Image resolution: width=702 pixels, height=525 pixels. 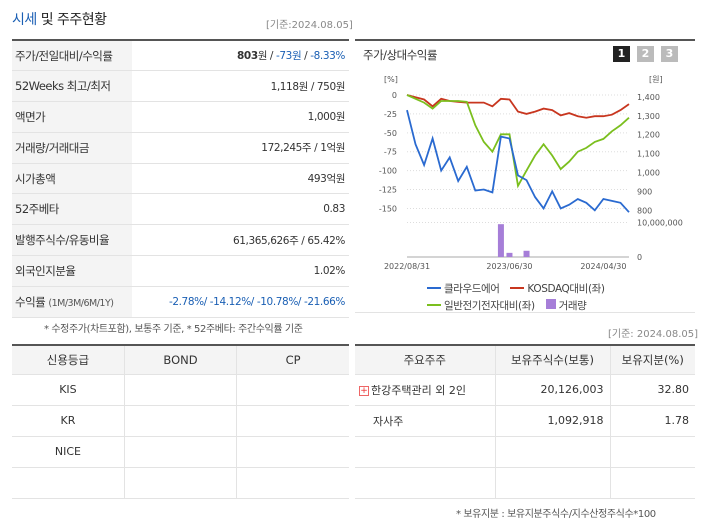 What do you see at coordinates (418, 390) in the screenshot?
I see `holder-name: 한강주택관리 외 2인` at bounding box center [418, 390].